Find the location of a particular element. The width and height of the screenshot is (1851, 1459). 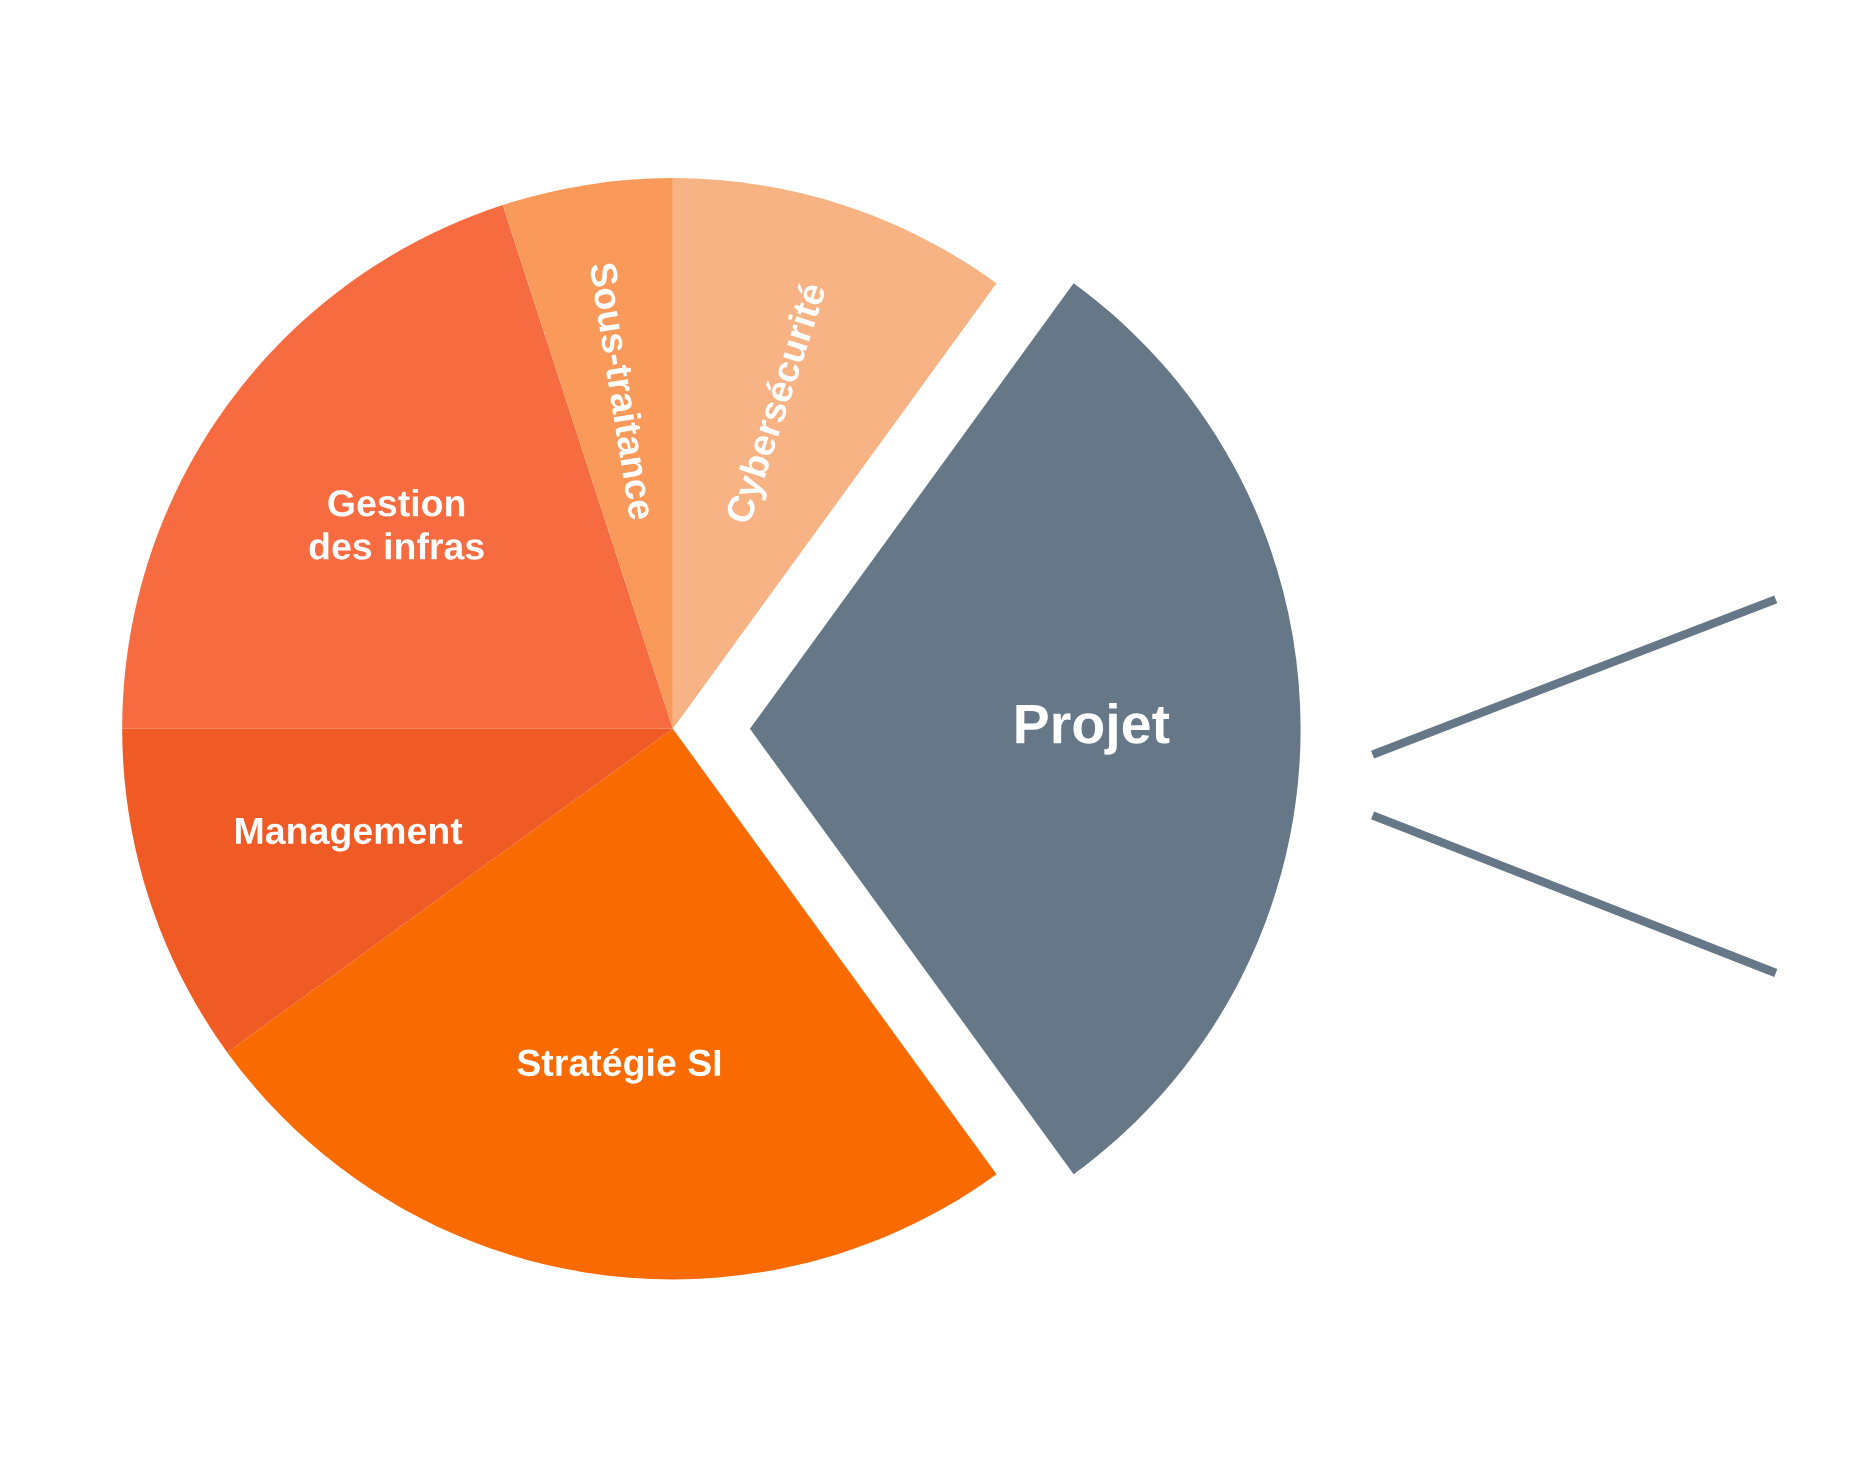

slice-label: Management is located at coordinates (349, 835).